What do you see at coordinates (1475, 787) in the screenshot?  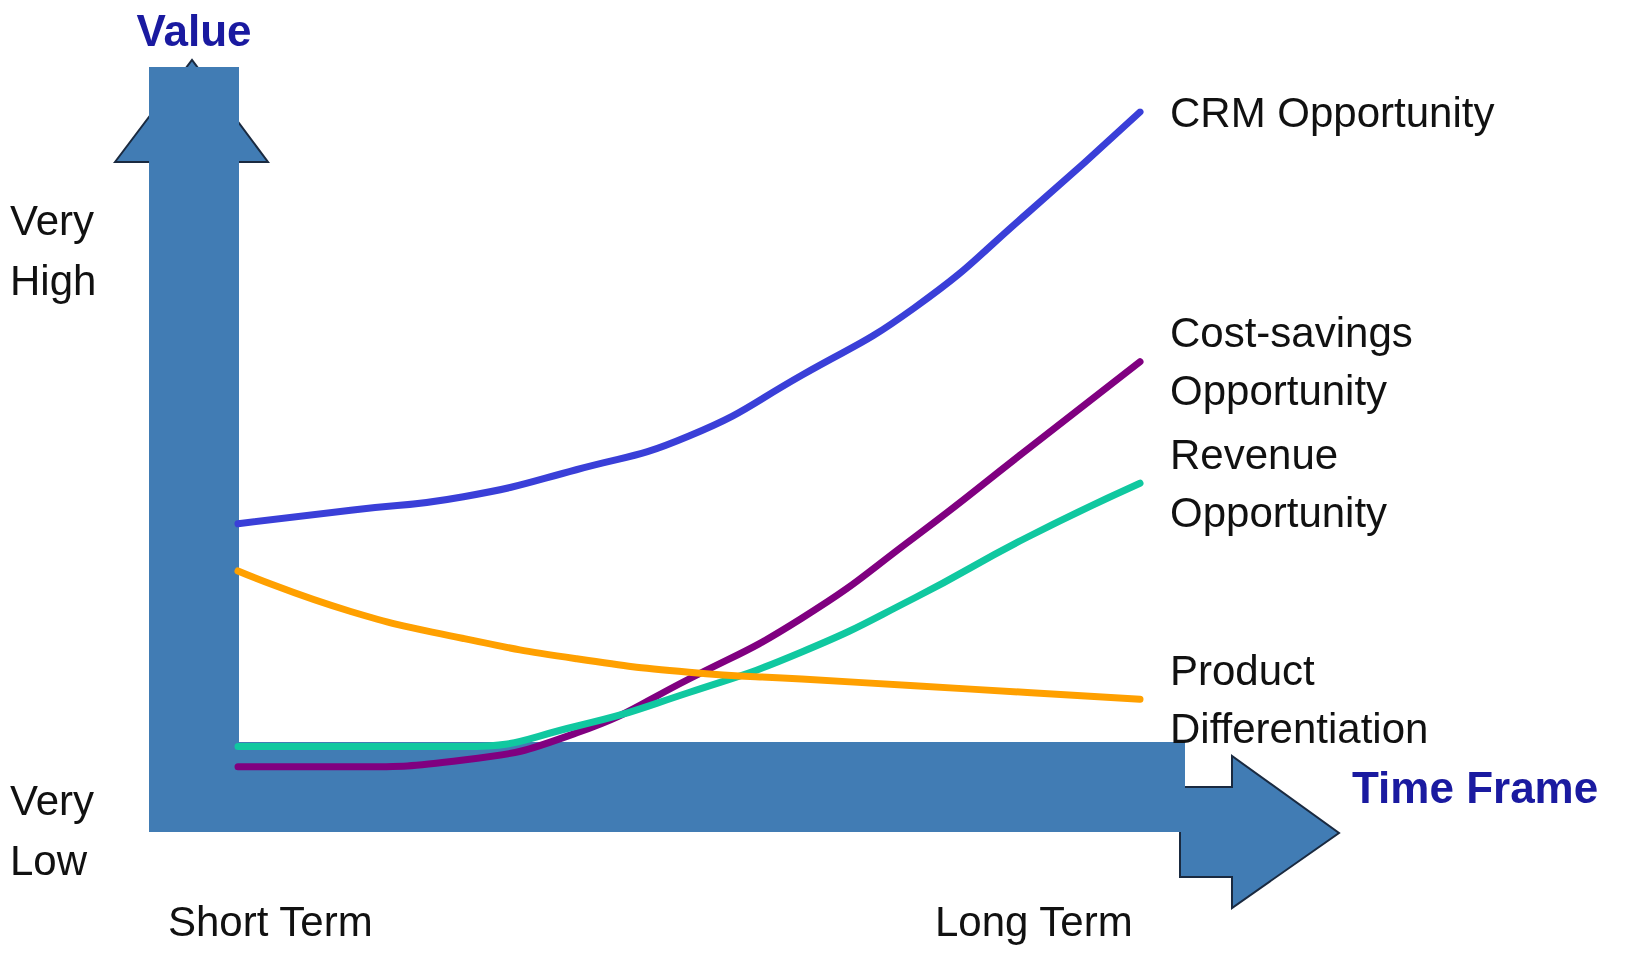 I see `x-axis-title: Time Frame` at bounding box center [1475, 787].